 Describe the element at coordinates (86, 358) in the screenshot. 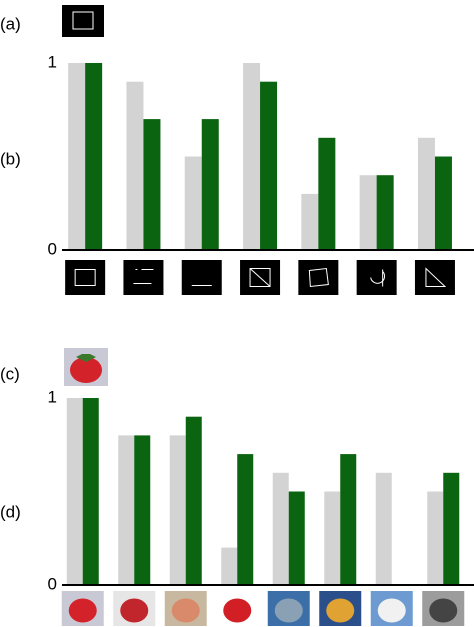

I see `strawberry-leaf` at that location.